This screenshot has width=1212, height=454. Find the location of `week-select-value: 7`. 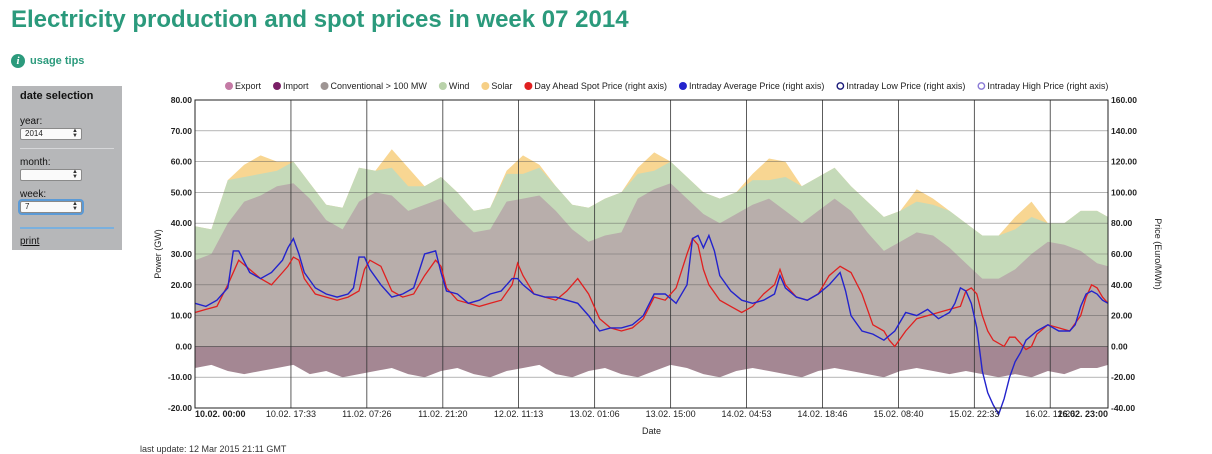

week-select-value: 7 is located at coordinates (27, 206).